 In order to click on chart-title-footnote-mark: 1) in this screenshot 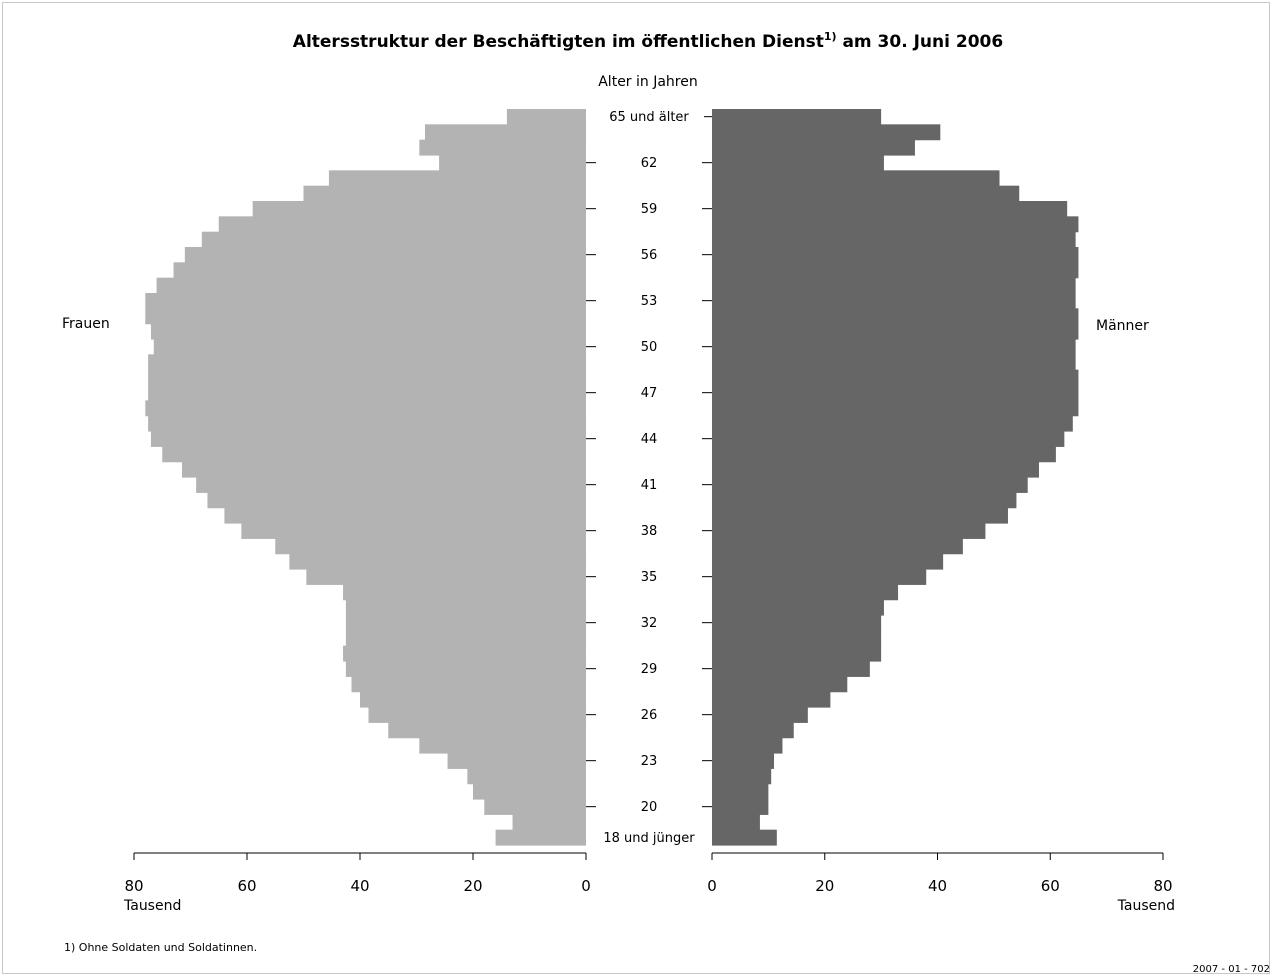, I will do `click(830, 36)`.